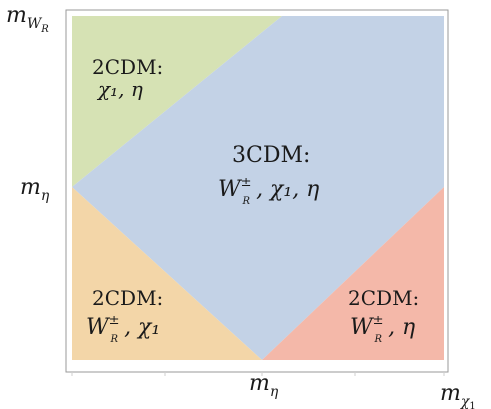 This screenshot has width=491, height=409. I want to click on region-bottom-left-title: 2CDM:, so click(127, 298).